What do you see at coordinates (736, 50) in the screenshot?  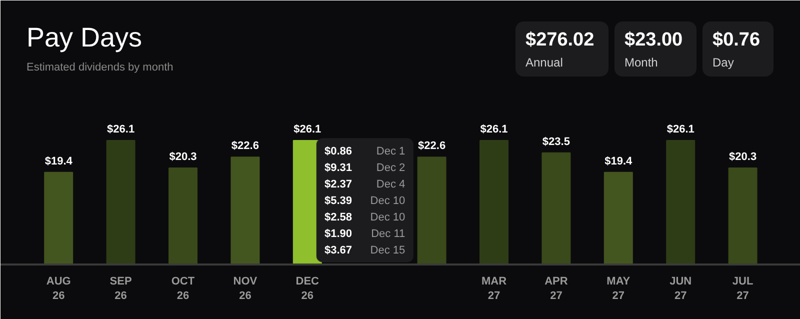 I see `text: $0.76 Day` at bounding box center [736, 50].